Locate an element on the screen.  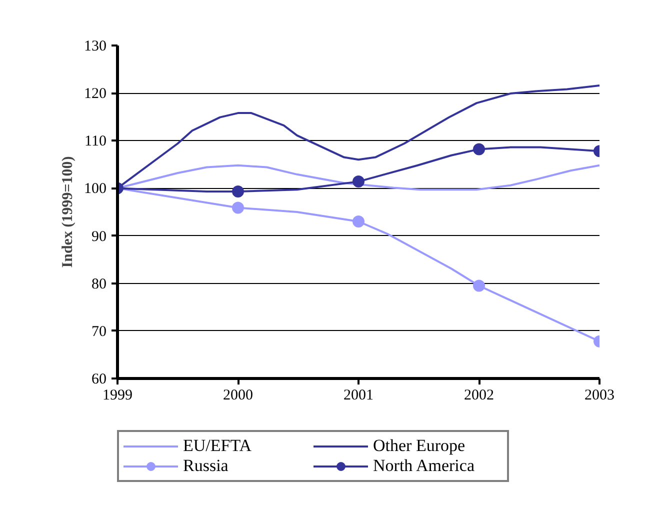
x-tick-label: 2001 is located at coordinates (359, 396).